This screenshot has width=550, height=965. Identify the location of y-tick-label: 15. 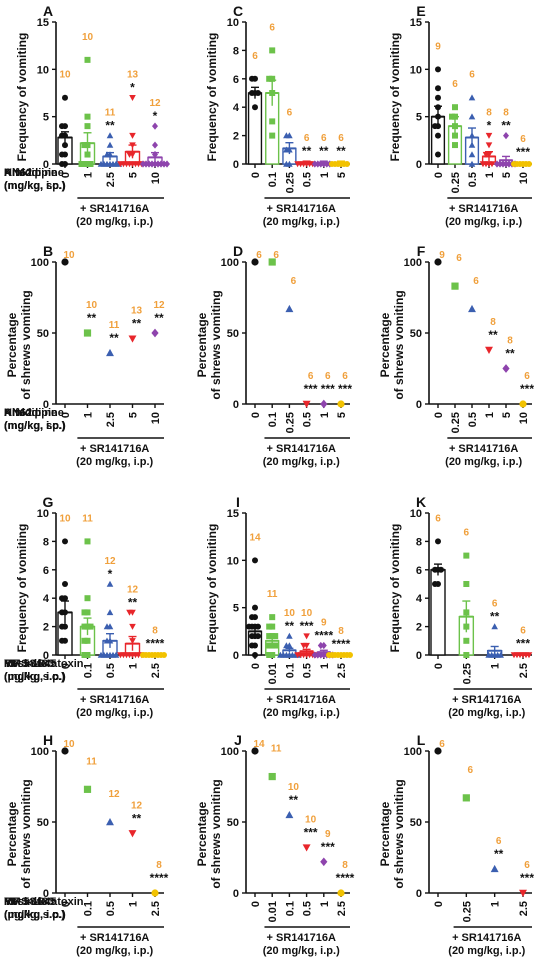
(233, 514).